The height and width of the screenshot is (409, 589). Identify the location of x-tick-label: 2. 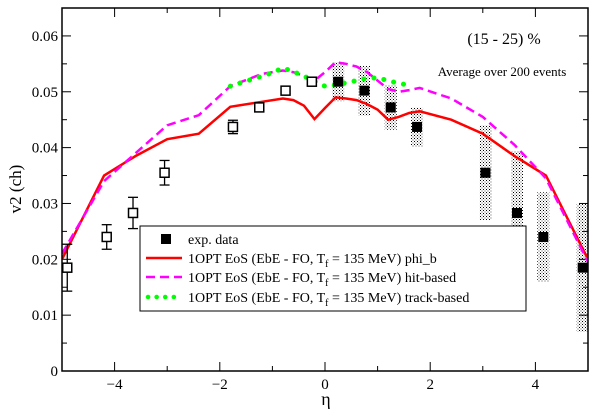
(430, 385).